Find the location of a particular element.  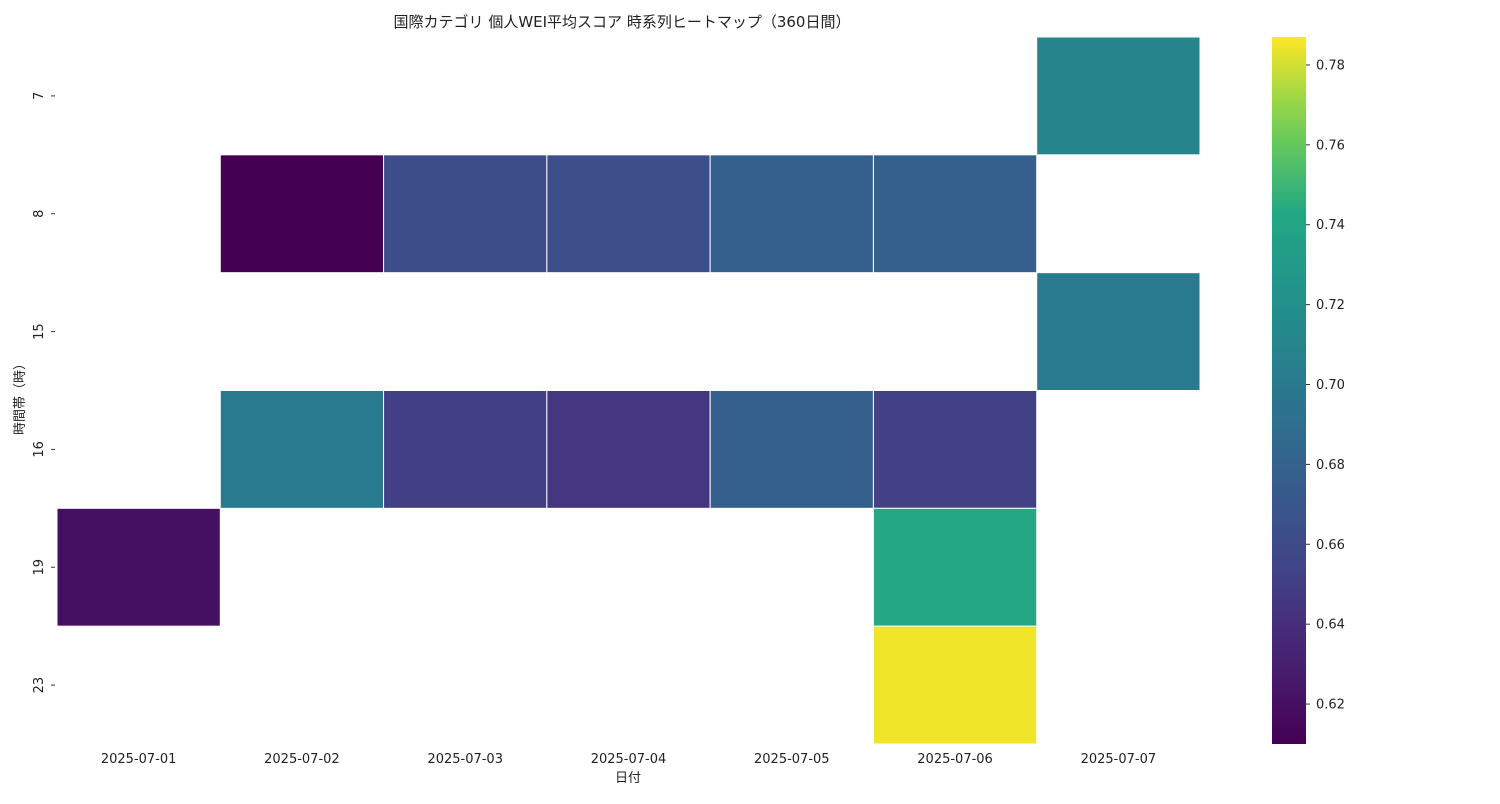

x-tick-label: 2025-07-03 is located at coordinates (465, 759).